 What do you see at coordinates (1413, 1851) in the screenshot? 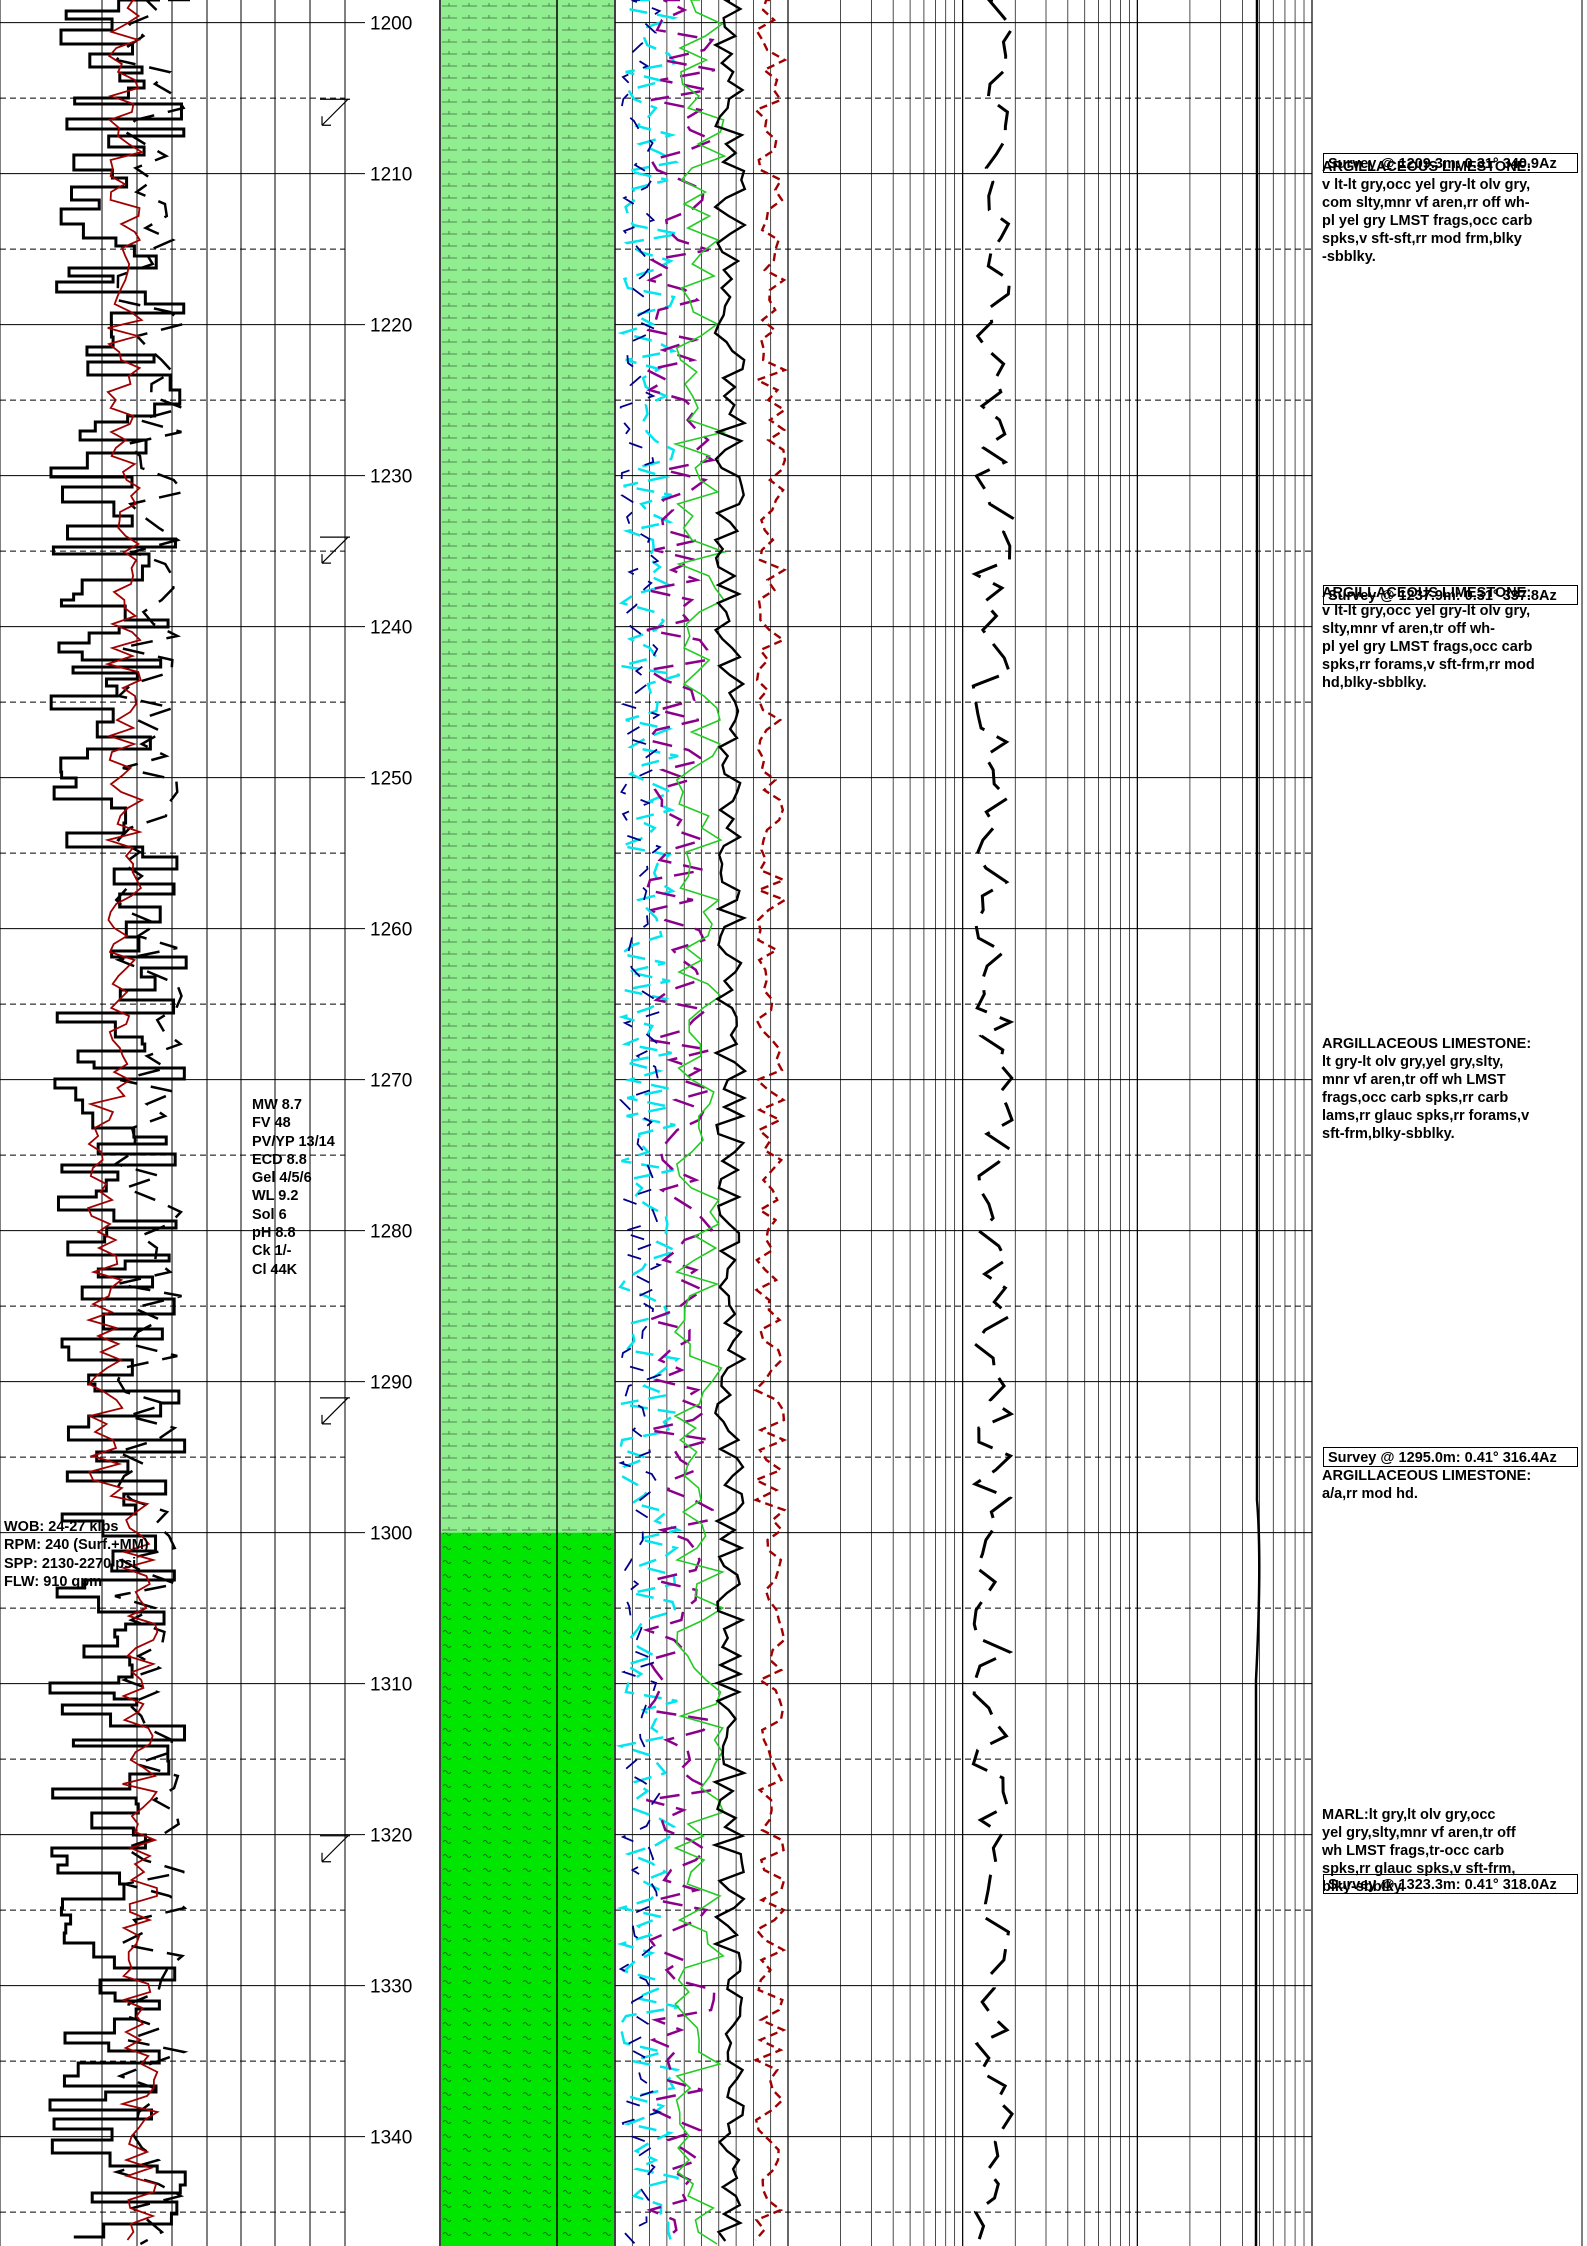
I see `description-line: wh LMST frags,tr-occ carb` at bounding box center [1413, 1851].